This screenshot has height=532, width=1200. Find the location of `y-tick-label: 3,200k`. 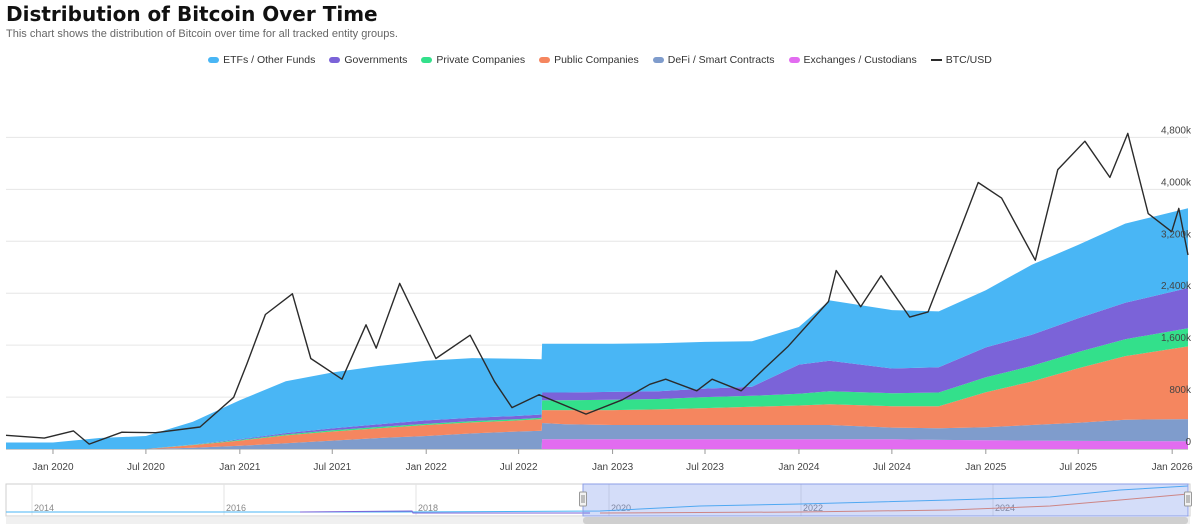

y-tick-label: 3,200k is located at coordinates (1176, 234).